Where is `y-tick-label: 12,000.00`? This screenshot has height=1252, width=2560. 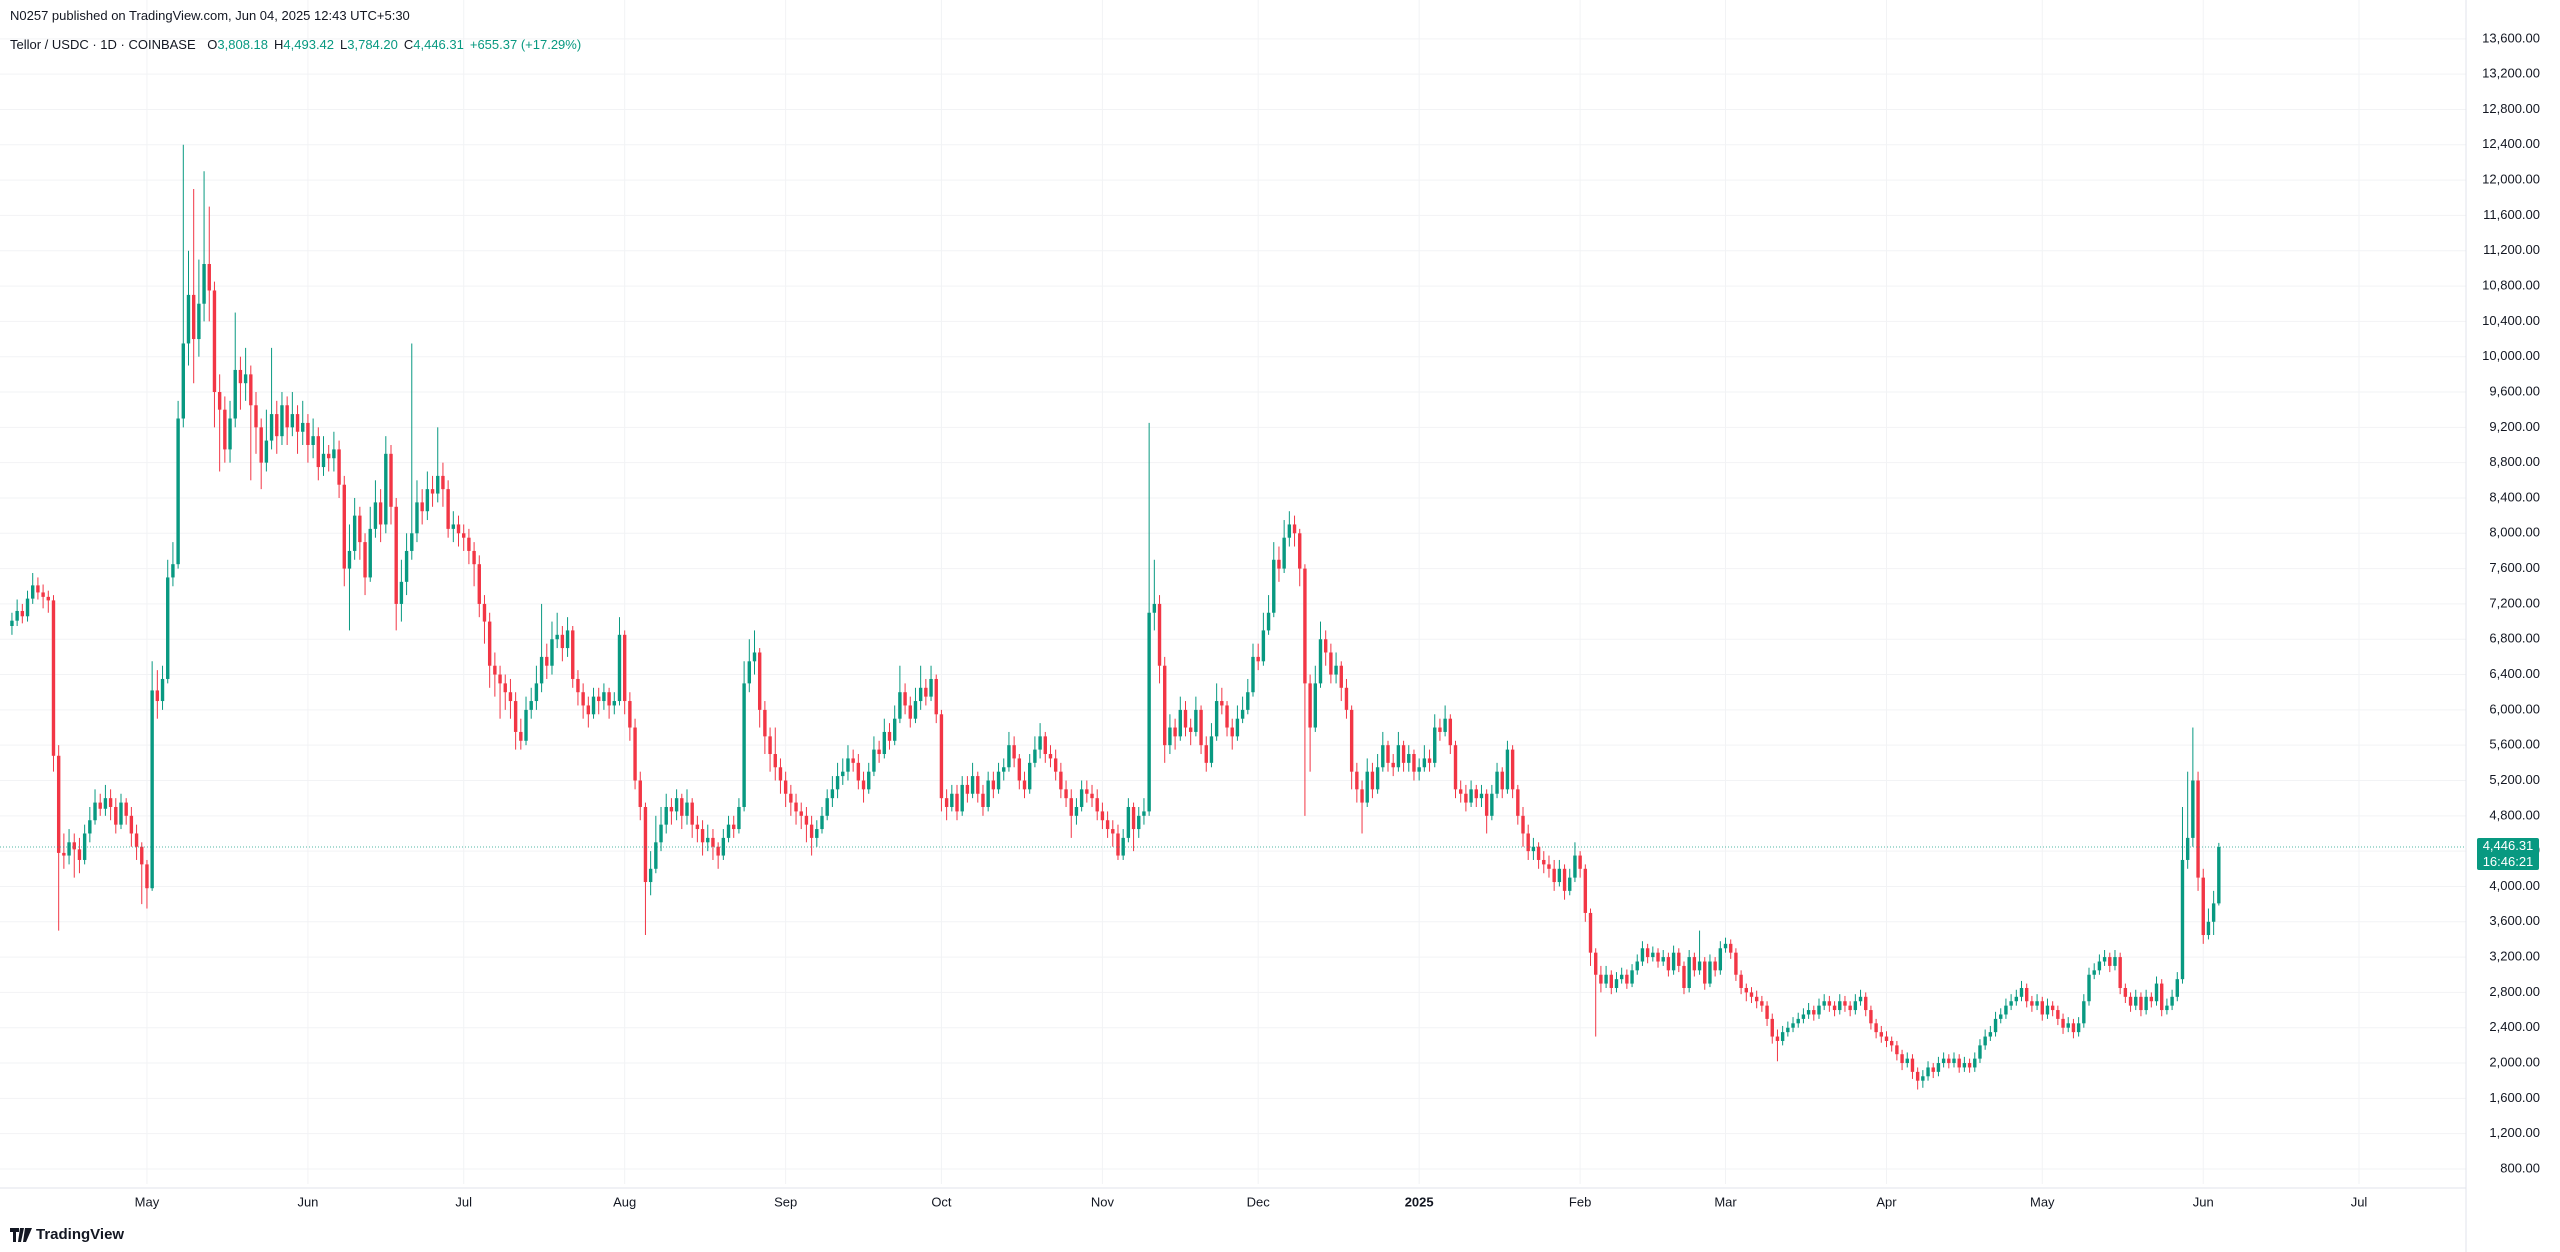 y-tick-label: 12,000.00 is located at coordinates (2511, 179).